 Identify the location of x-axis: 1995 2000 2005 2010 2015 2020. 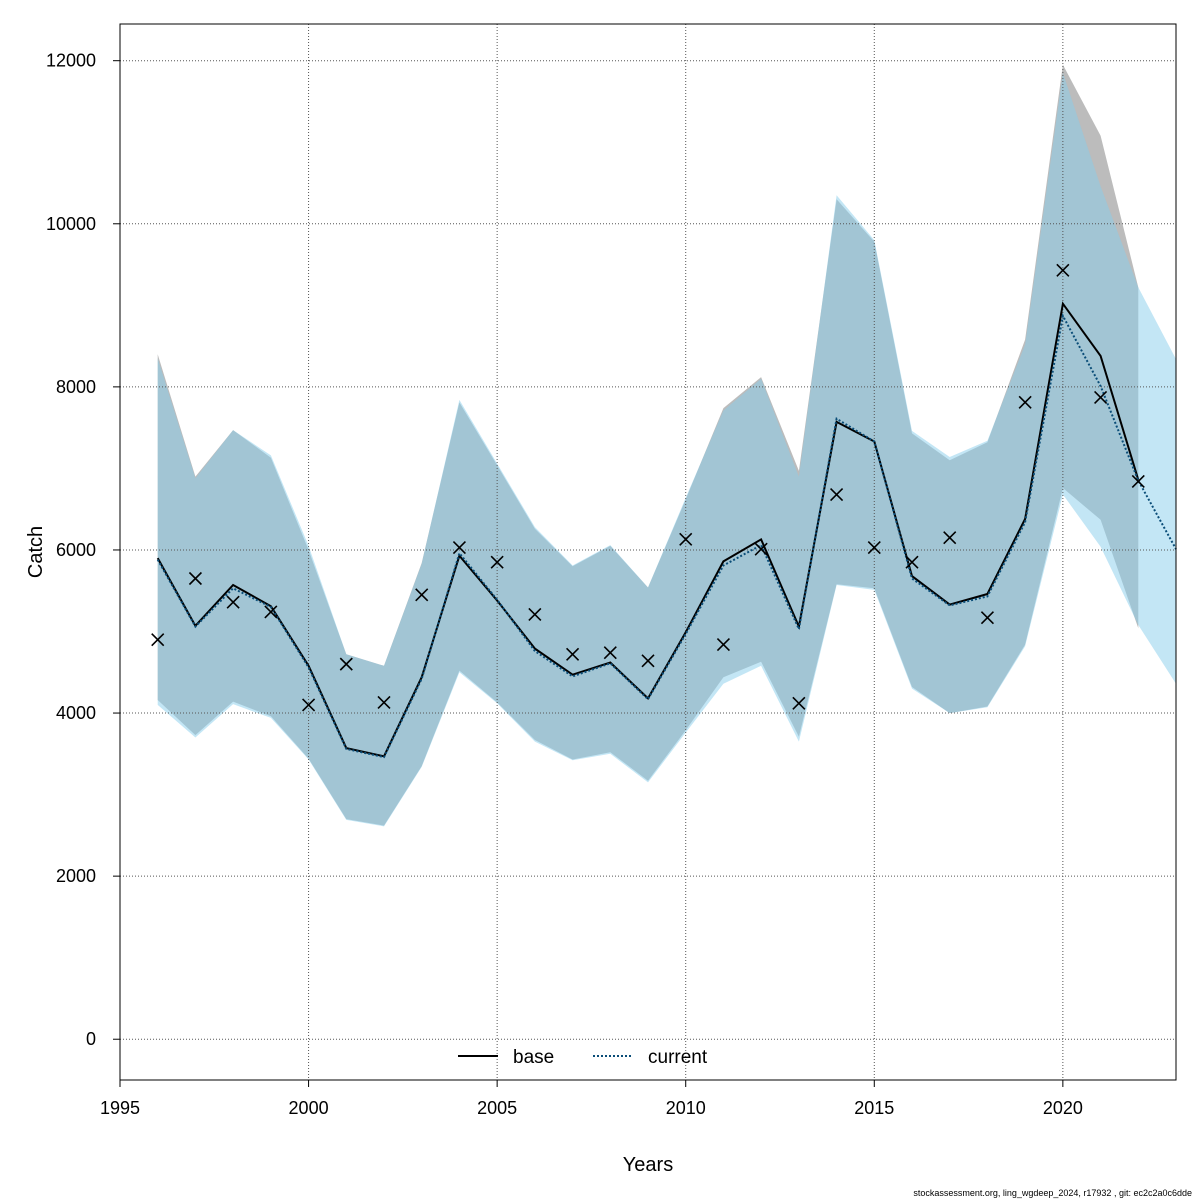
(591, 1098).